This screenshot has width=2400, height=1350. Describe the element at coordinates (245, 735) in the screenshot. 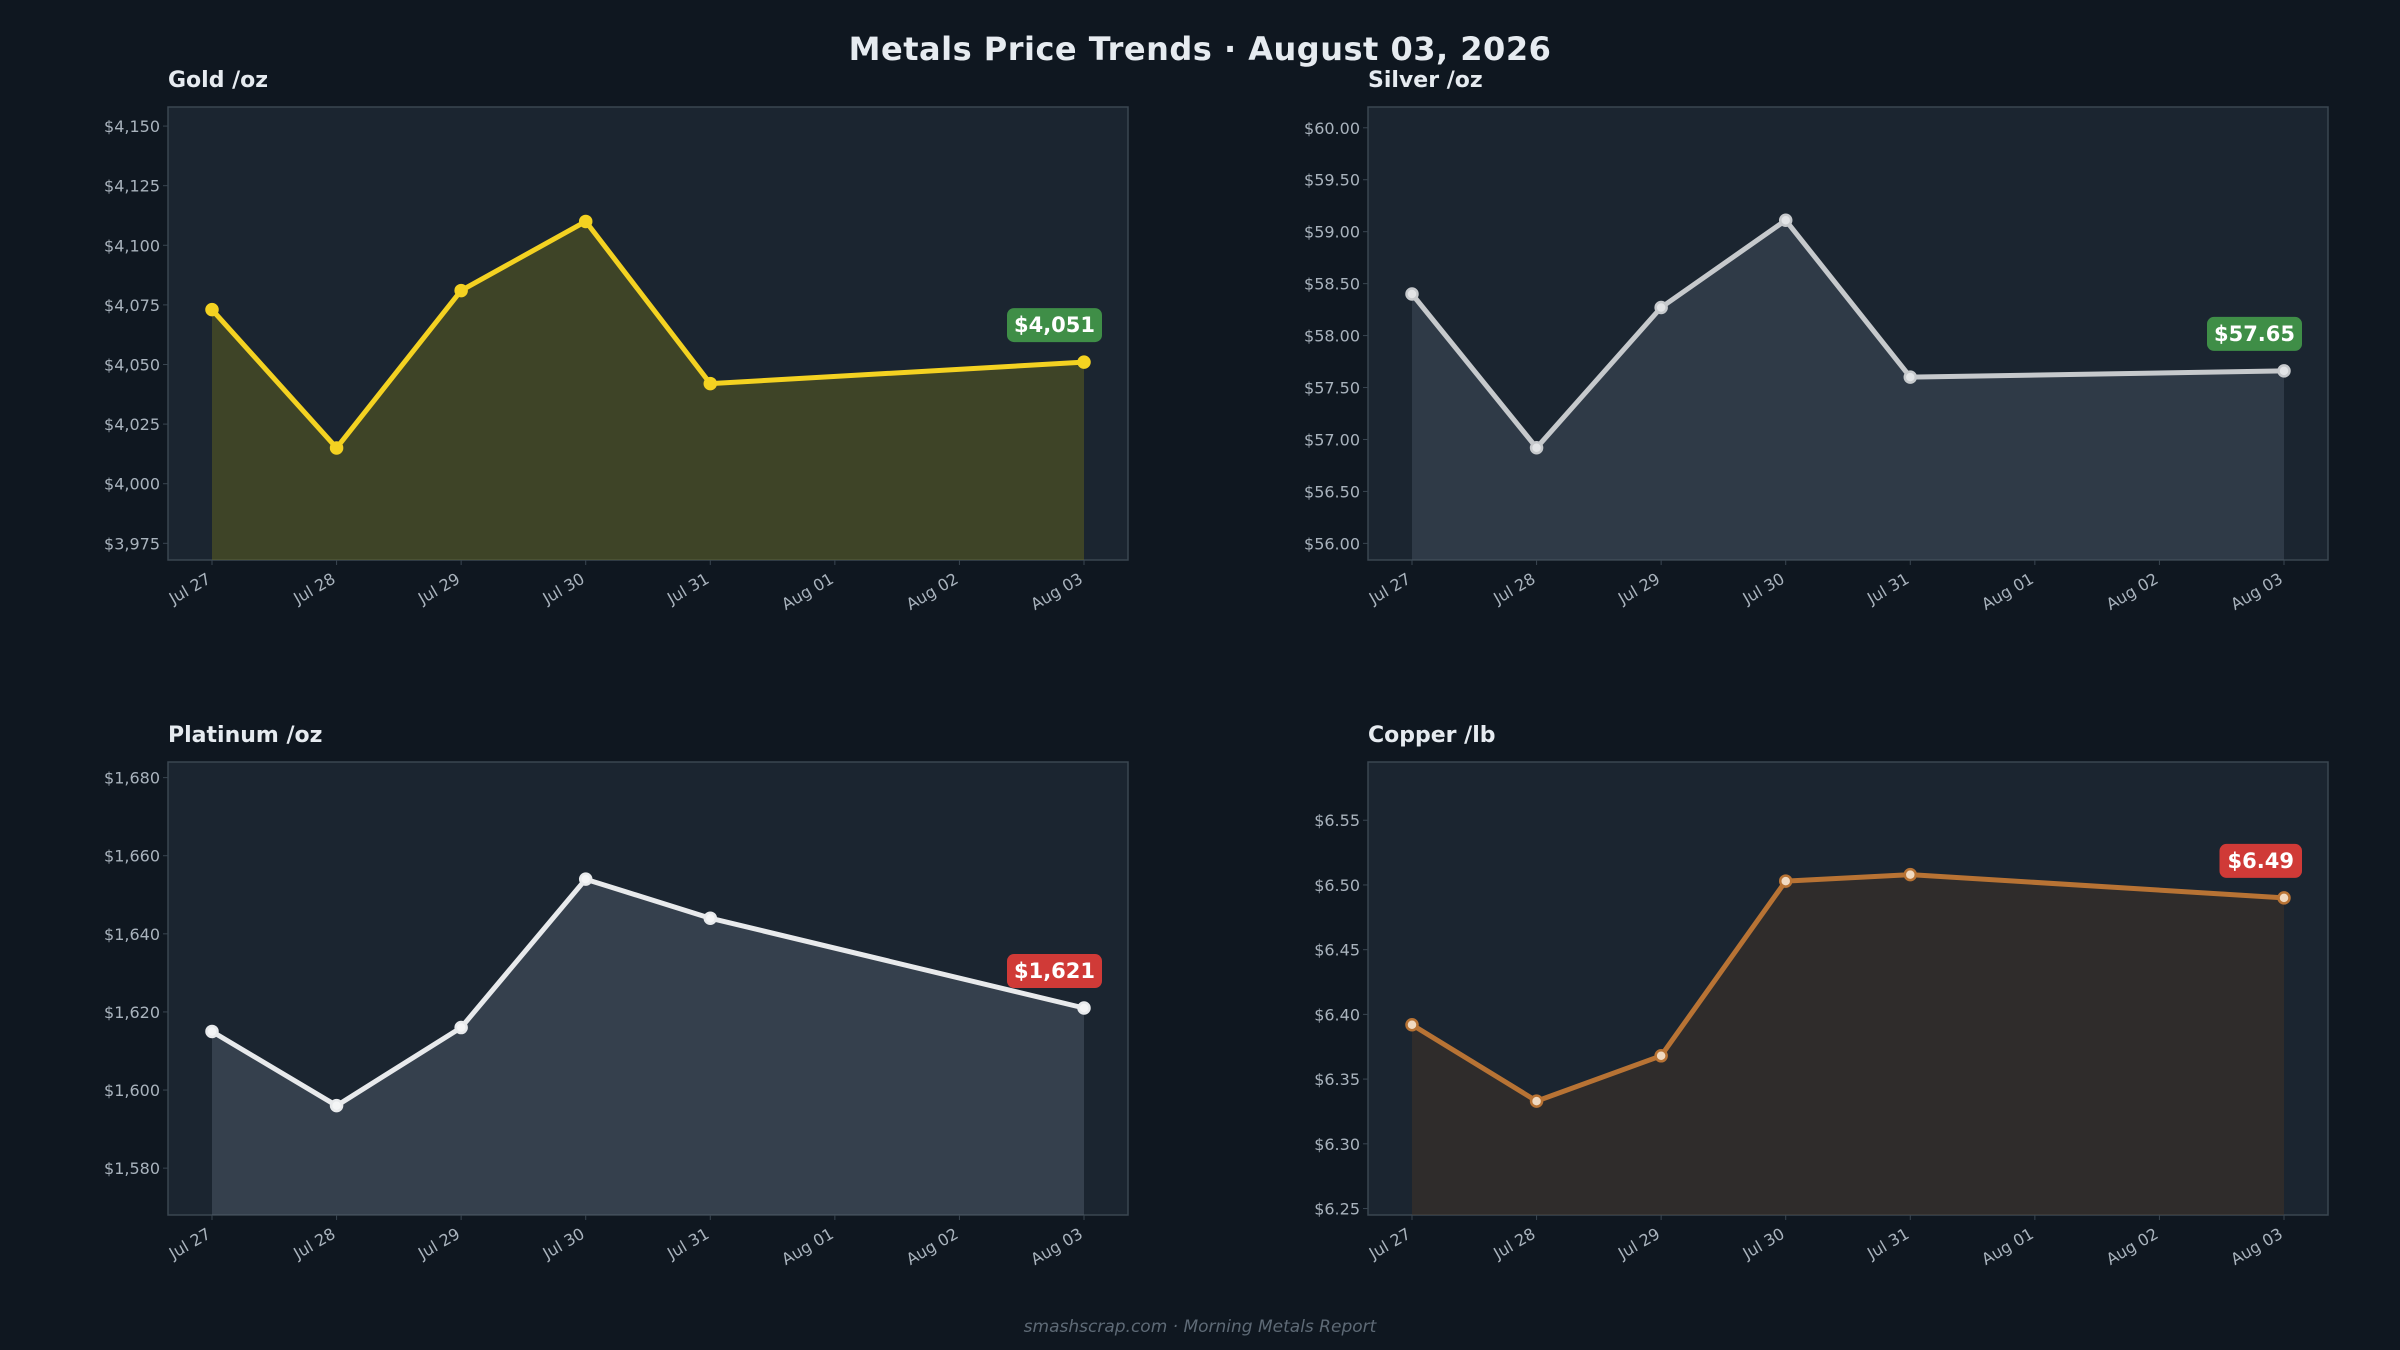

I see `platinum-chart-title: Platinum /oz` at that location.